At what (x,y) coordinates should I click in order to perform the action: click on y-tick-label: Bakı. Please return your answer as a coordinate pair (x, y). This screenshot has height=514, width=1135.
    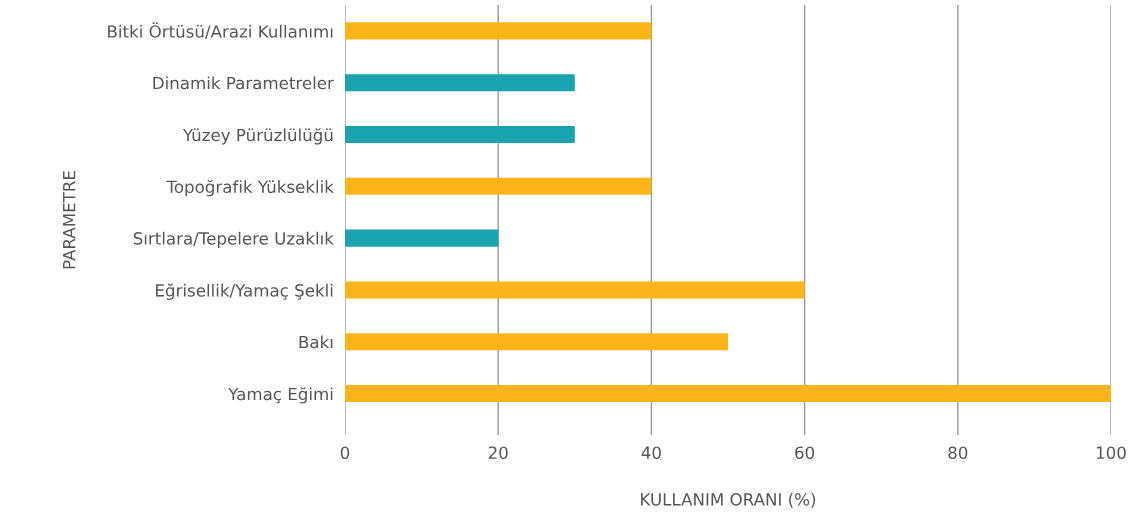
    Looking at the image, I should click on (316, 342).